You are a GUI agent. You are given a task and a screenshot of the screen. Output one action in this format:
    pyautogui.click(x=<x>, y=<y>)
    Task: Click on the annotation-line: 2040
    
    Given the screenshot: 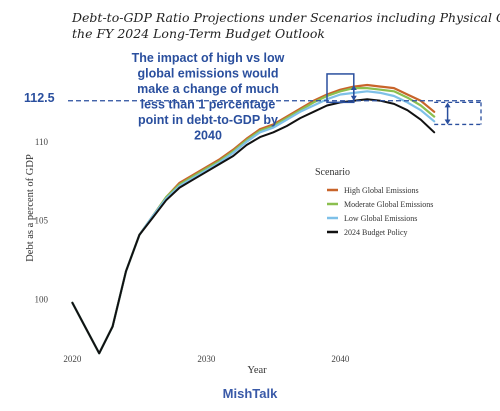 What is the action you would take?
    pyautogui.click(x=208, y=136)
    